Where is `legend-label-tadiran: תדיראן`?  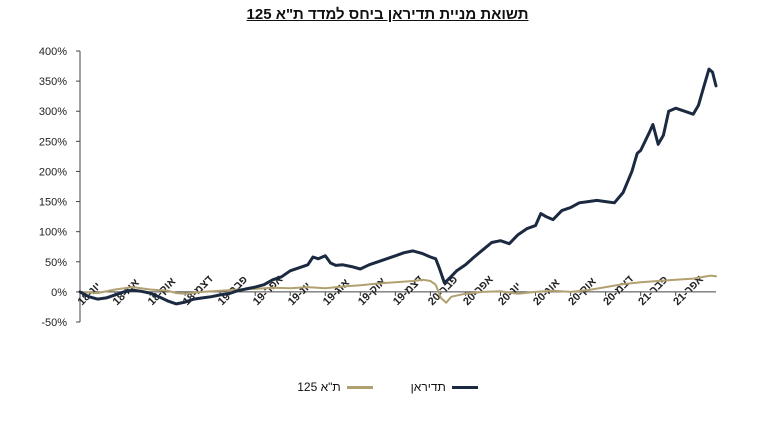 legend-label-tadiran: תדיראן is located at coordinates (428, 387).